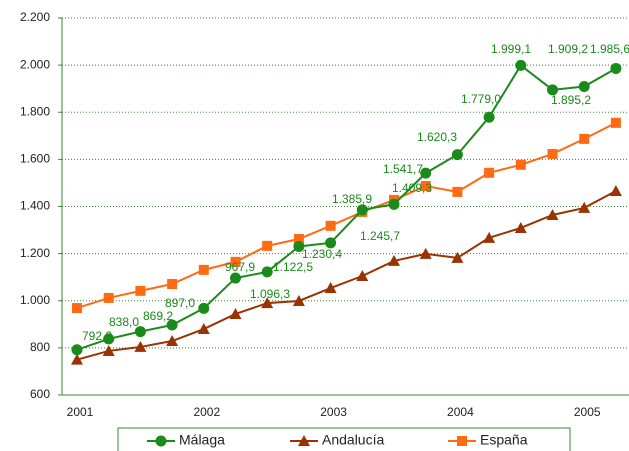 Image resolution: width=629 pixels, height=451 pixels. What do you see at coordinates (568, 49) in the screenshot?
I see `data-label: 1.909,2` at bounding box center [568, 49].